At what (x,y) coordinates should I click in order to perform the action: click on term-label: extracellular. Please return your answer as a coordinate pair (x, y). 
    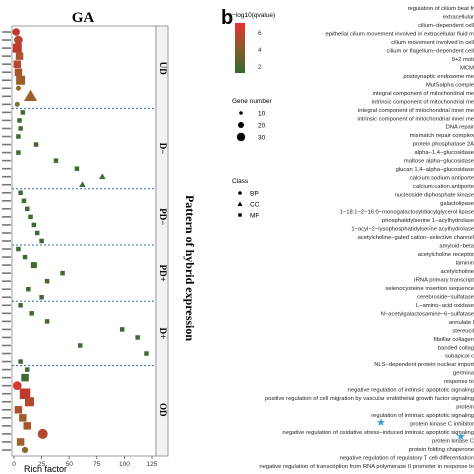
    Looking at the image, I should click on (458, 17).